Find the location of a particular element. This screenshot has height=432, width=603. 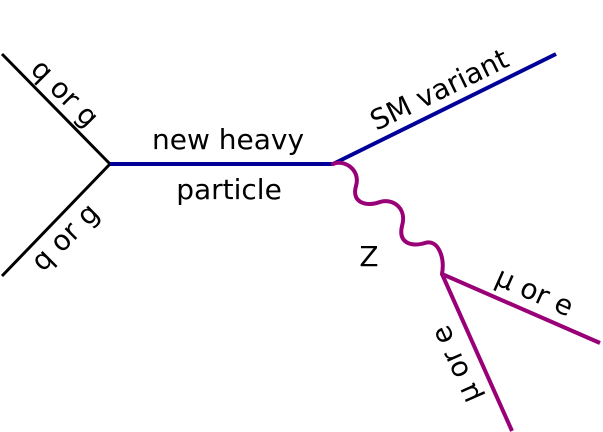

sm-variant-line is located at coordinates (444, 109).